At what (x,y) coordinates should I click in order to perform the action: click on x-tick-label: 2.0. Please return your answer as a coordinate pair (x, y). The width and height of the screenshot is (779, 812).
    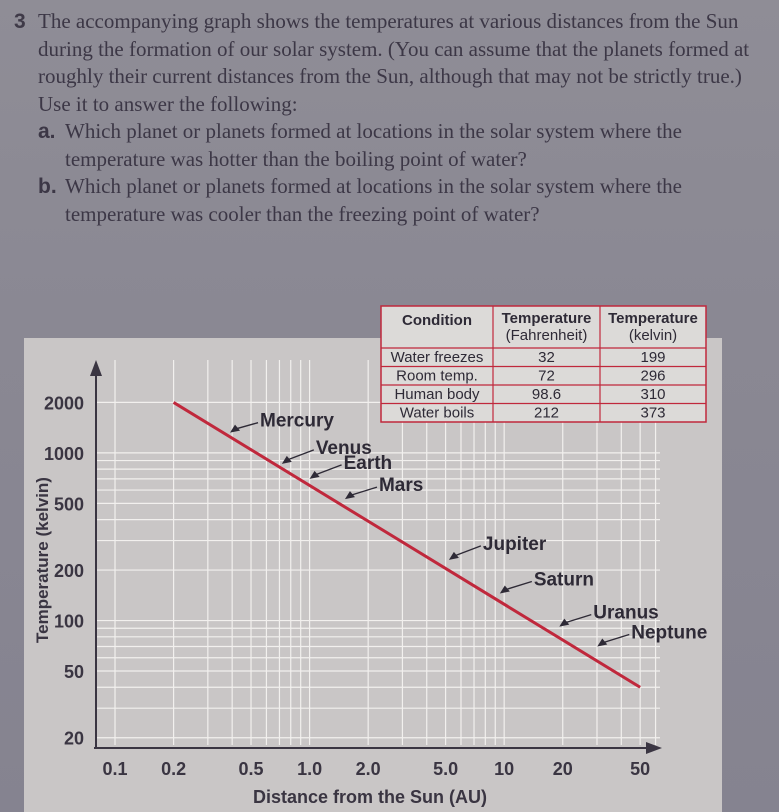
    Looking at the image, I should click on (368, 769).